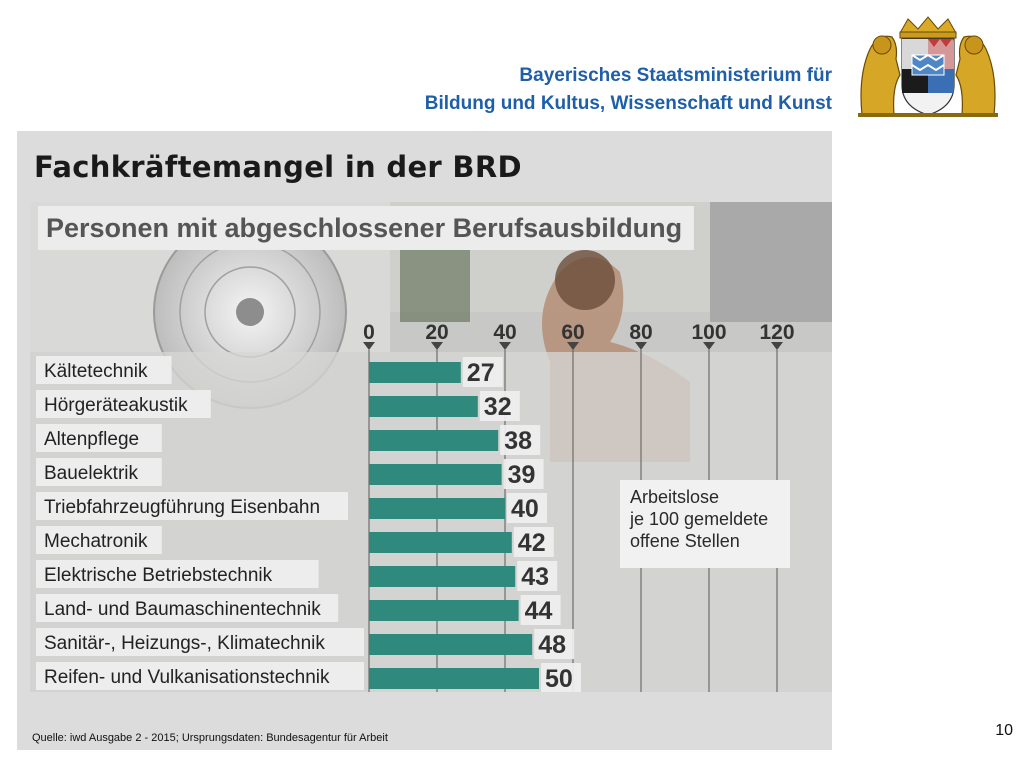 The image size is (1024, 768). I want to click on category-label: Triebfahrzeugführung Eisenbahn, so click(182, 507).